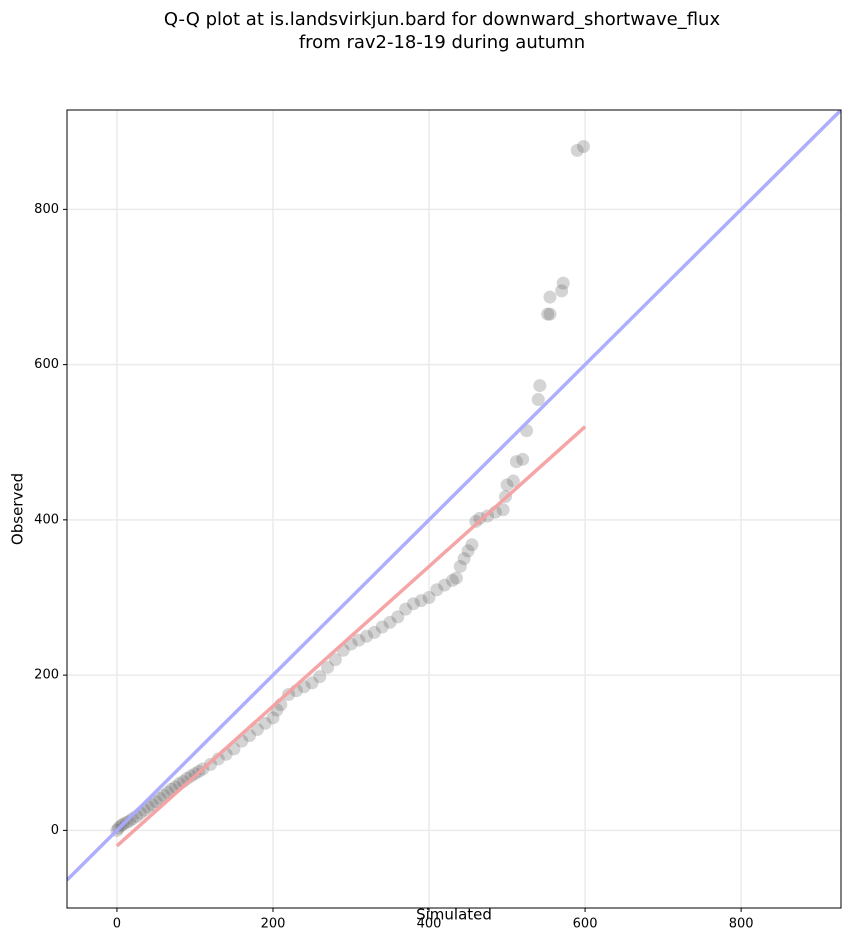 This screenshot has height=934, width=851. I want to click on y-tick-label: 200, so click(46, 675).